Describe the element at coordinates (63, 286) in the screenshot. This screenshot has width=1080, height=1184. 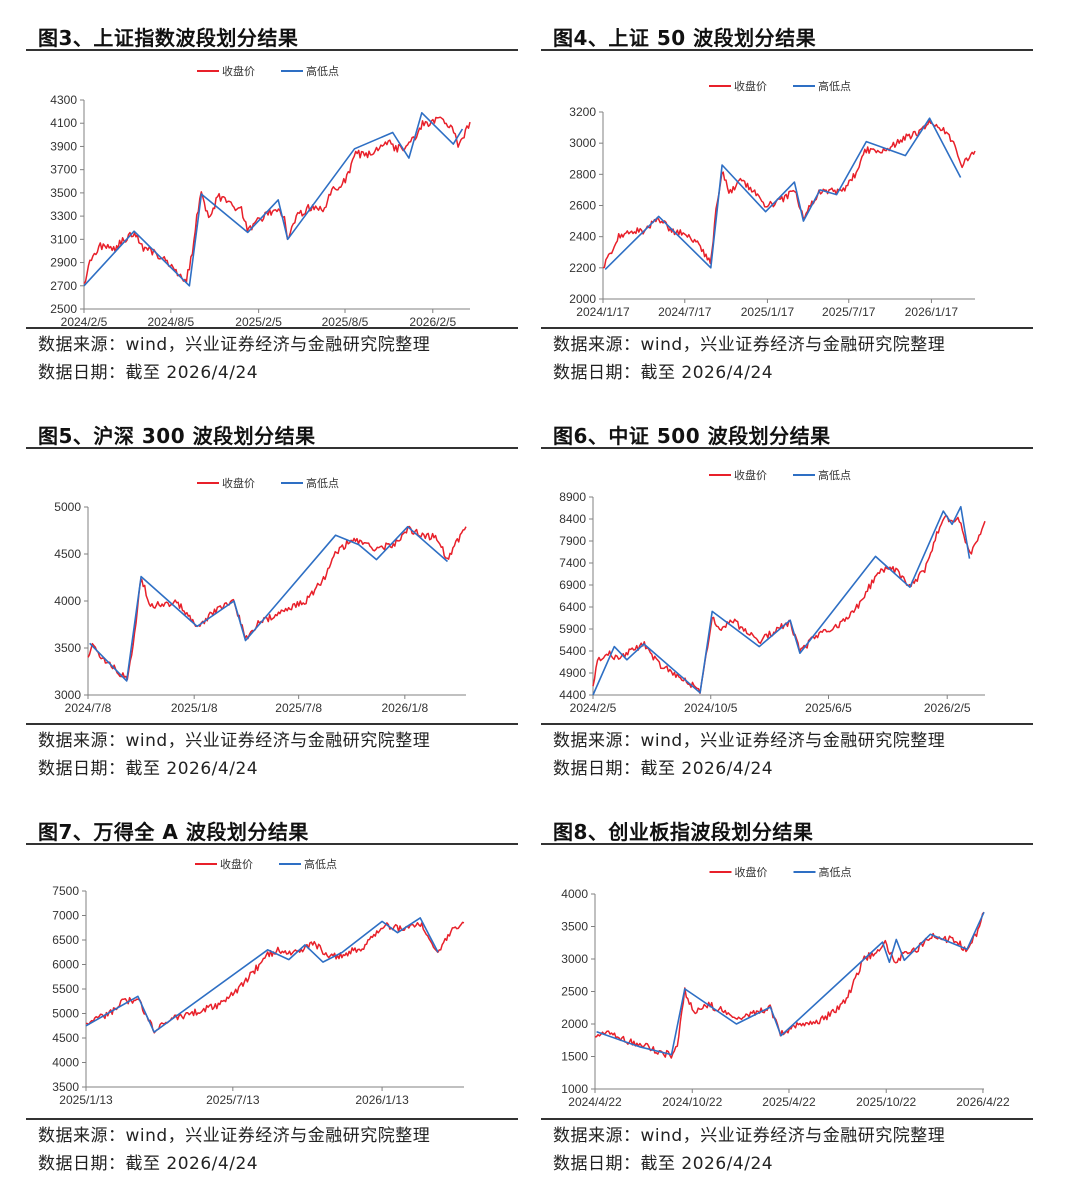
I see `y-tick-label: 2700` at that location.